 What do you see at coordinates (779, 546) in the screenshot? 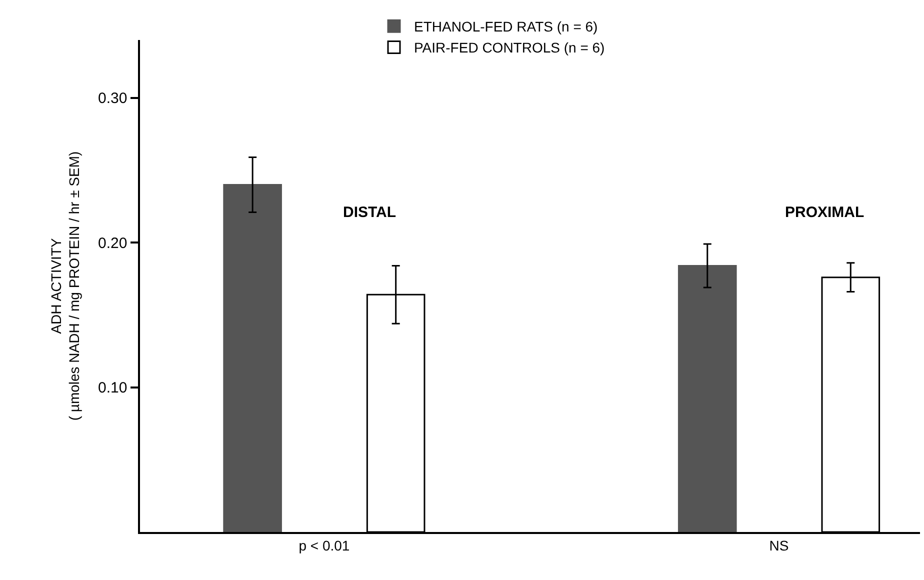
I see `x-tick-label: NS` at bounding box center [779, 546].